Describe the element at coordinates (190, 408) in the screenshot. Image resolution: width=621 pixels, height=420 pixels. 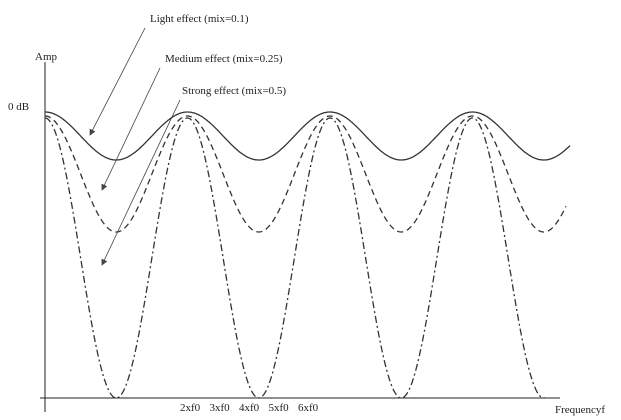
I see `x-tick-label: 2xf0` at that location.